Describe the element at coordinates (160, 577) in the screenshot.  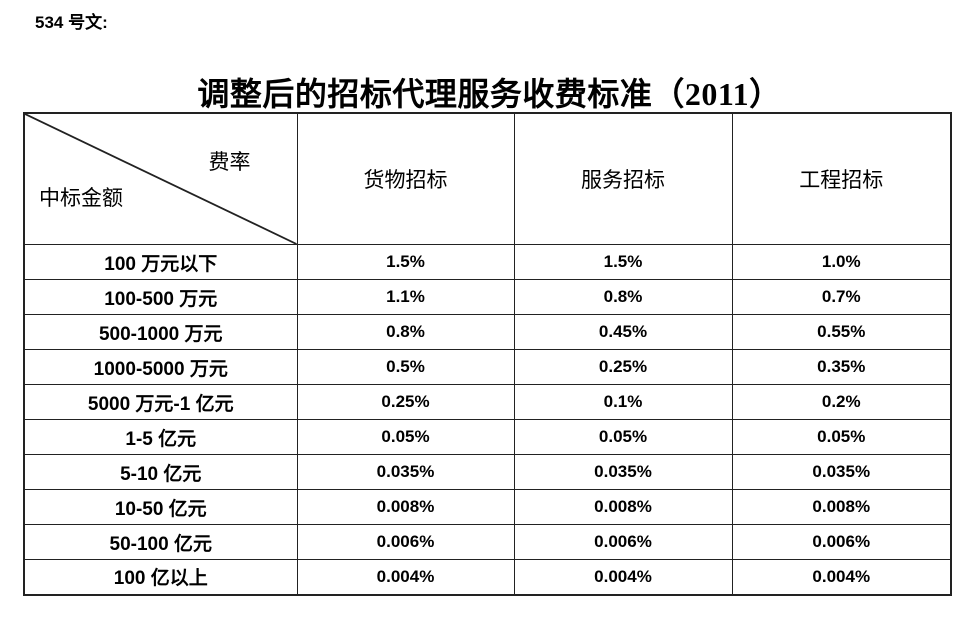
I see `amount-range-label: 100 亿以上` at that location.